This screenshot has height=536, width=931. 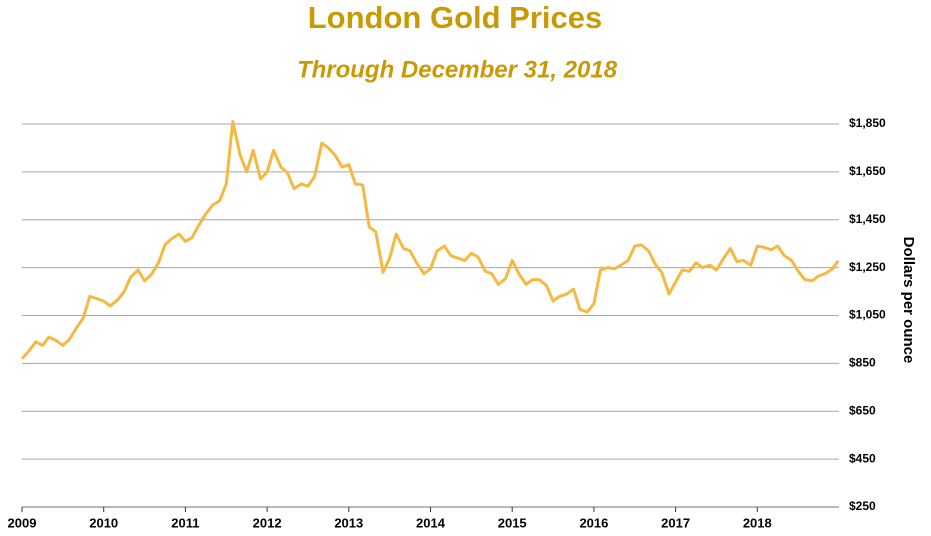 I want to click on x-tick-label: 2016, so click(x=593, y=522).